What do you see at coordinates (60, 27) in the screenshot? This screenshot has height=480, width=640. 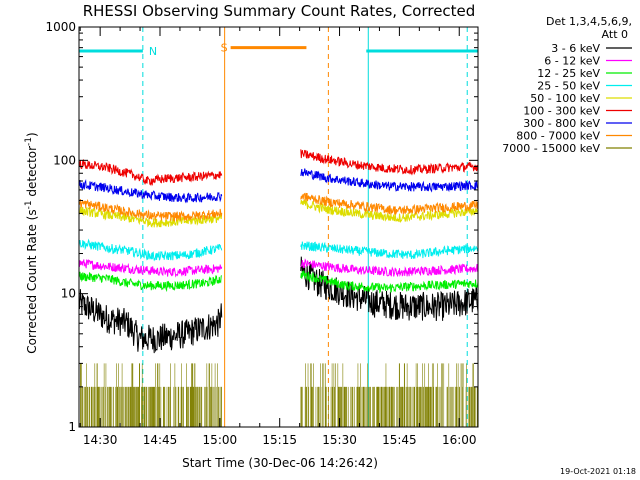 I see `y-tick-label: 1000` at bounding box center [60, 27].